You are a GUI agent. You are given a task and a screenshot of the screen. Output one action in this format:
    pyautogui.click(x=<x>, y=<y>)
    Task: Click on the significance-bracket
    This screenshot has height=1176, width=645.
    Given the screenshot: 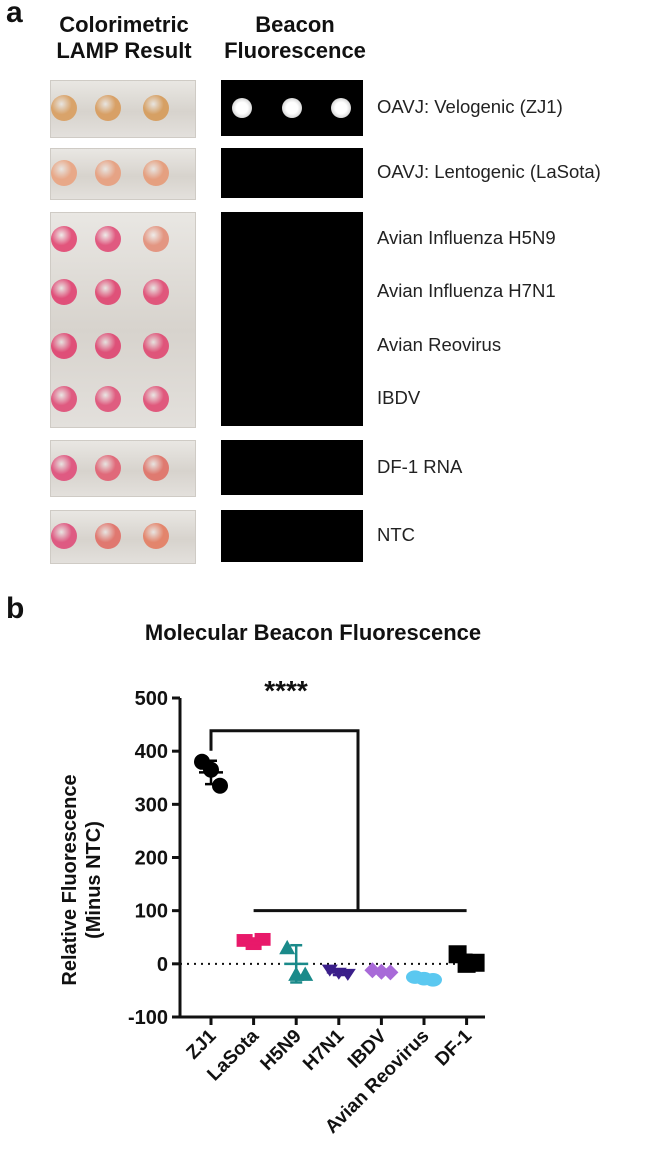 What is the action you would take?
    pyautogui.click(x=284, y=820)
    